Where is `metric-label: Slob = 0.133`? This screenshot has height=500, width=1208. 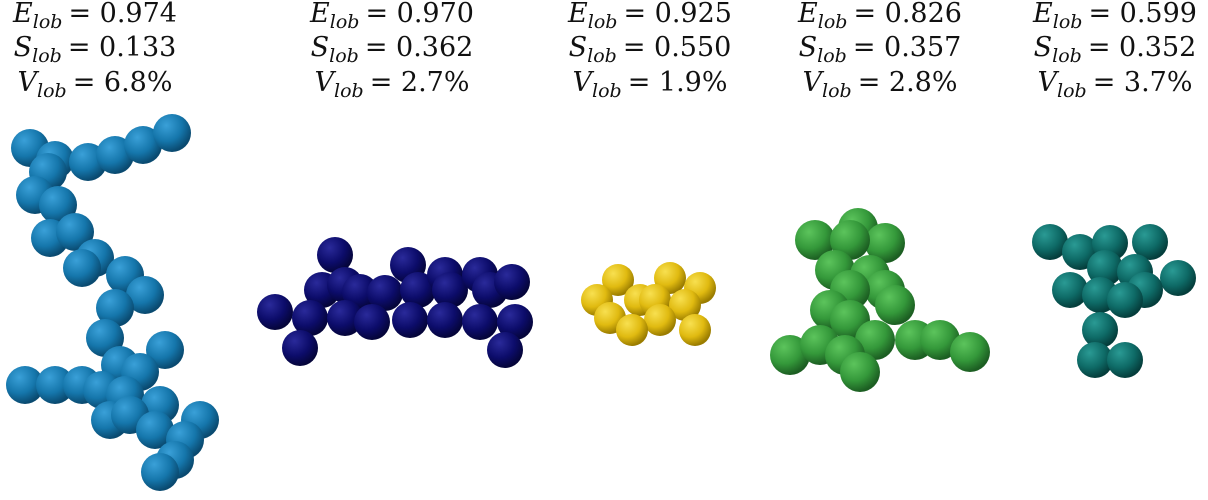 metric-label: Slob = 0.133 is located at coordinates (95, 49).